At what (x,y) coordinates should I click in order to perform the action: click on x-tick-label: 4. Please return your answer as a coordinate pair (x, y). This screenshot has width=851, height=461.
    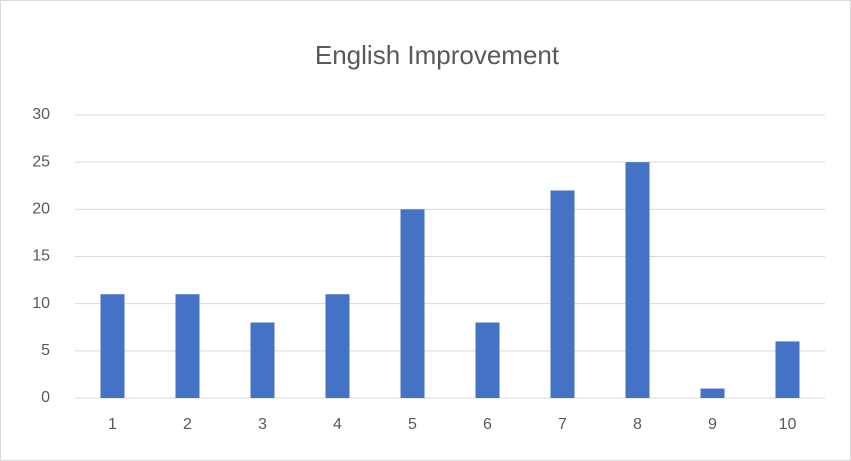
    Looking at the image, I should click on (337, 424).